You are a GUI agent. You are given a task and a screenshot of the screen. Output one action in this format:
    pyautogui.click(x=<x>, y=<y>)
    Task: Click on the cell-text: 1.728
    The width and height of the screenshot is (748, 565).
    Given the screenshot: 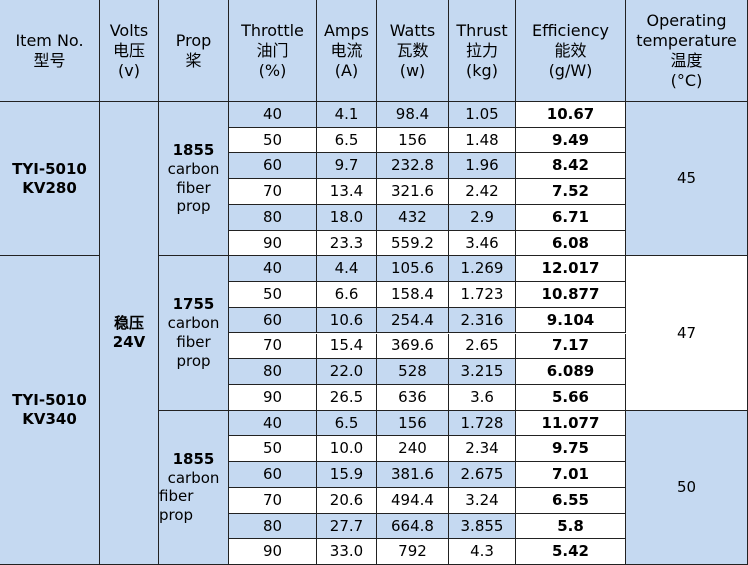 What is the action you would take?
    pyautogui.click(x=482, y=422)
    